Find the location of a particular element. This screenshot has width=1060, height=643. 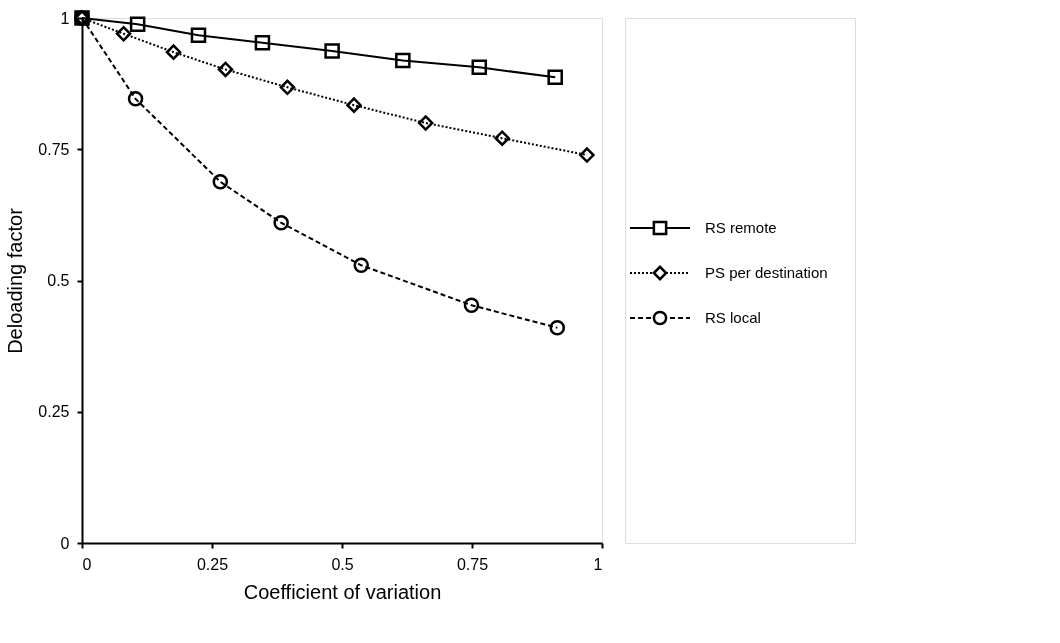

legend-label: RS remote is located at coordinates (741, 227).